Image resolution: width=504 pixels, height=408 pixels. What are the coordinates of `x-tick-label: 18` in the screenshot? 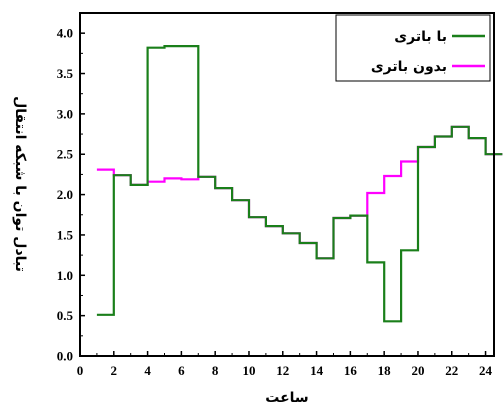 It's located at (385, 370).